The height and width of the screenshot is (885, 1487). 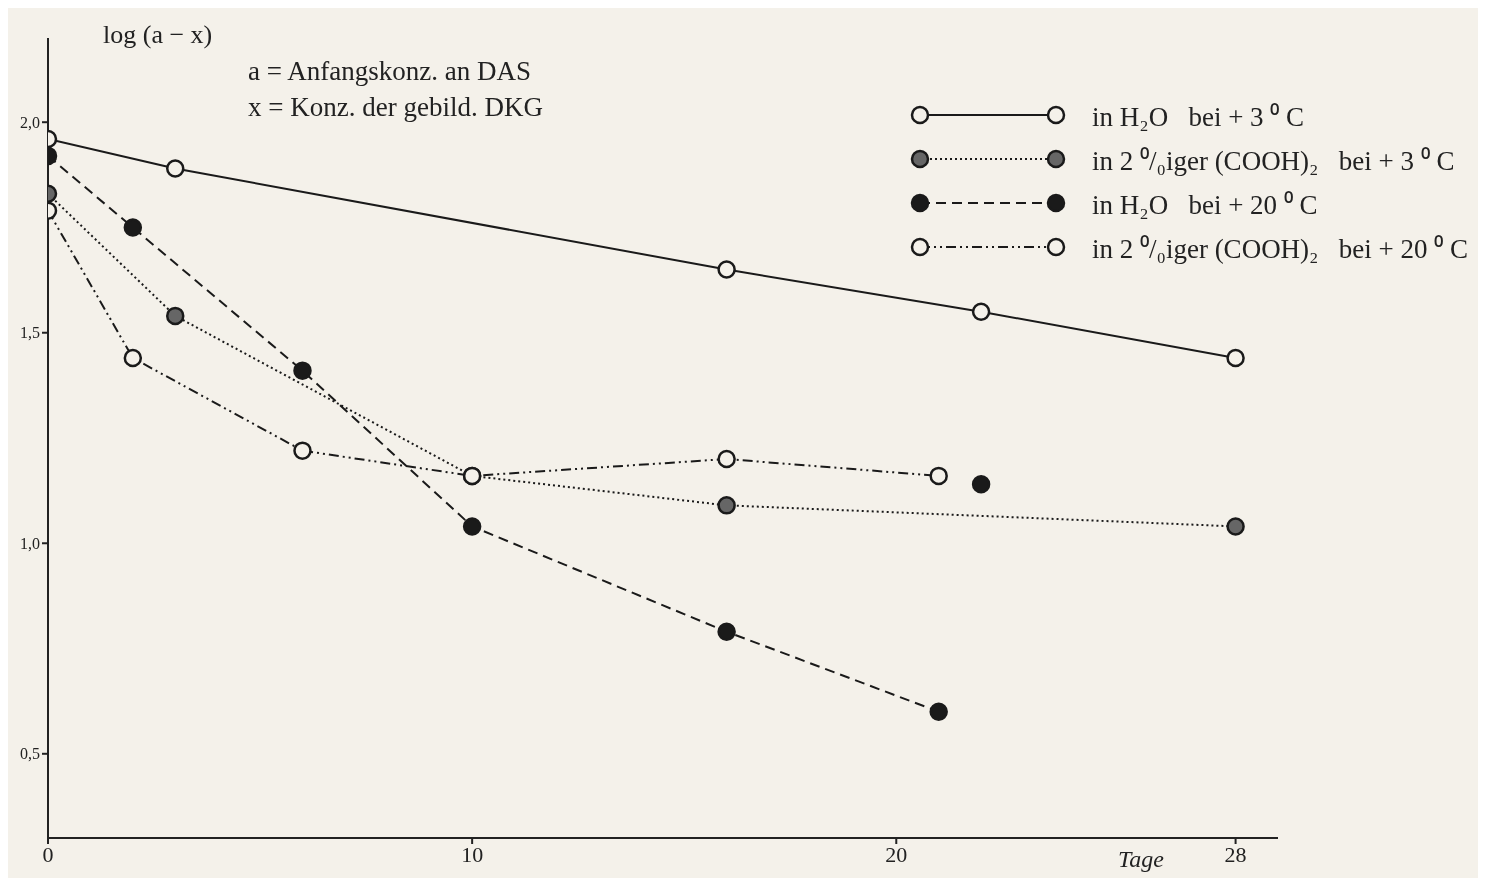 What do you see at coordinates (1273, 160) in the screenshot?
I see `legend-label: in 2 ⁰/₀iger (COOH)₂ bei + 3 ⁰ C` at bounding box center [1273, 160].